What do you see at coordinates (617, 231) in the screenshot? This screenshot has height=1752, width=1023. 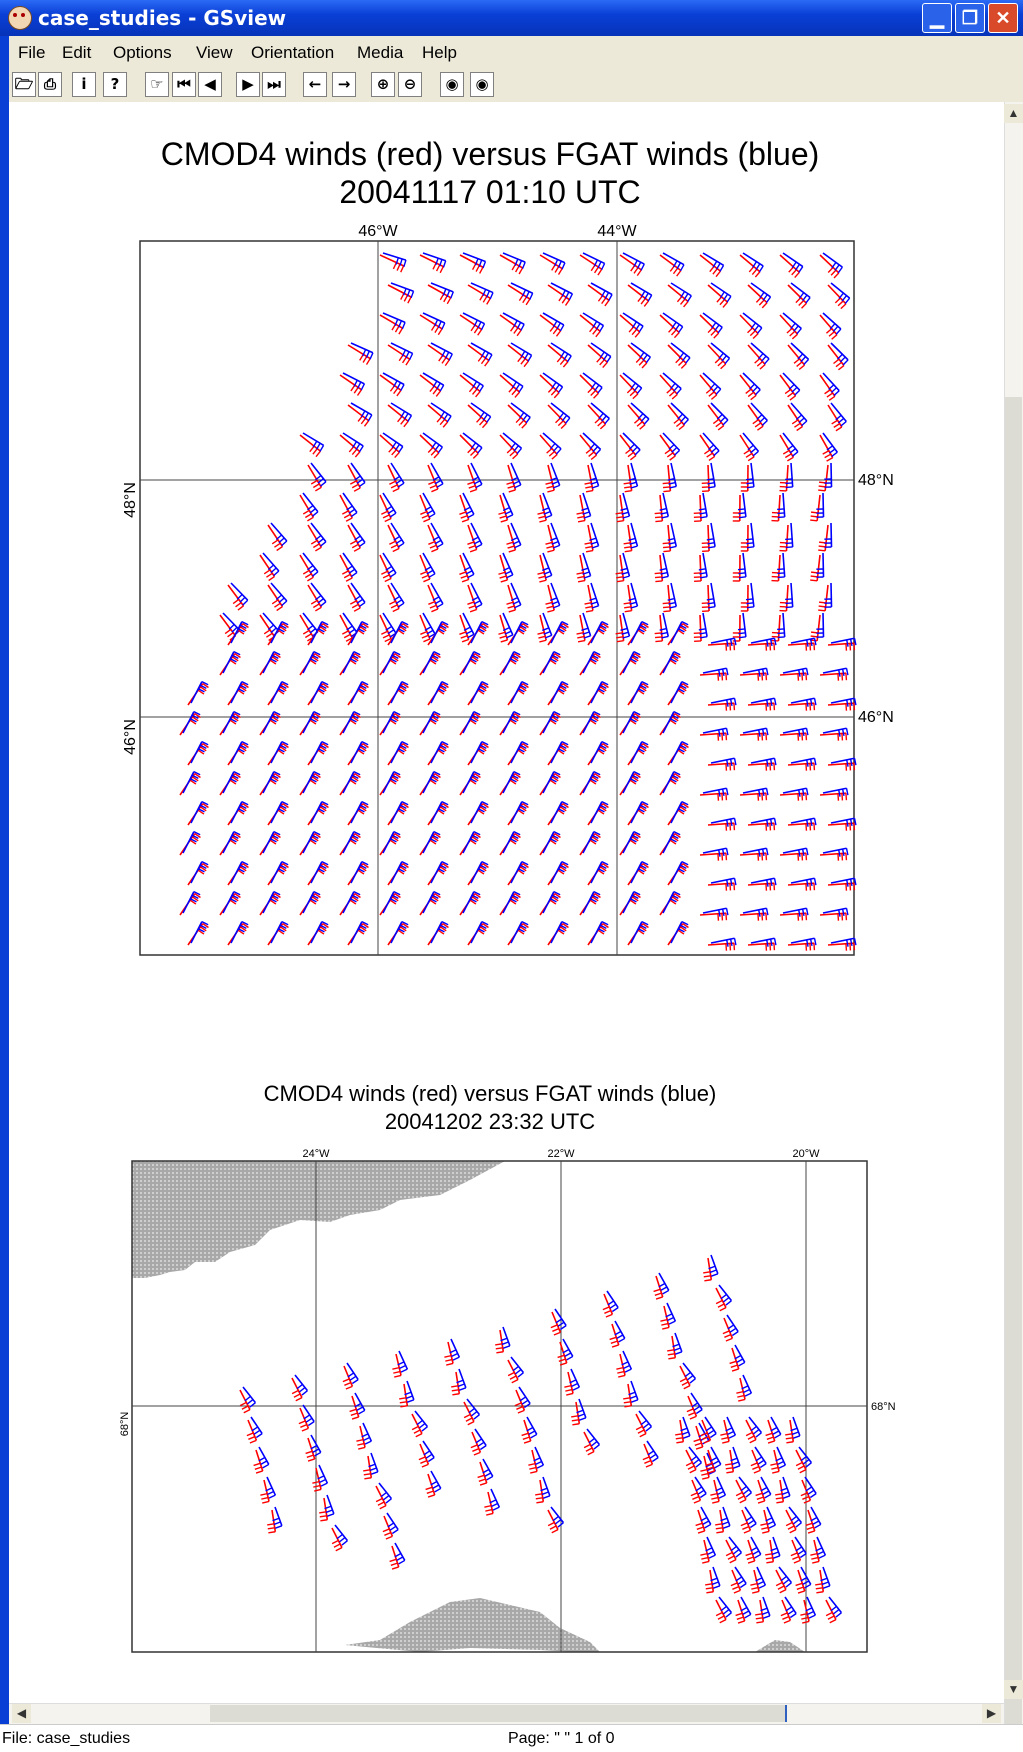 I see `map-1-lon-tick-44w: 44°W` at bounding box center [617, 231].